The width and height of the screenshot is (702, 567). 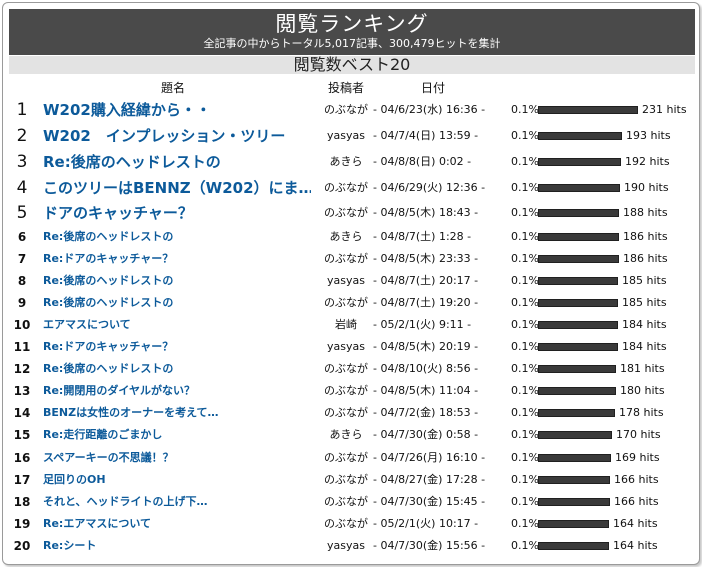 I want to click on hits-count: 186 hits, so click(x=645, y=259).